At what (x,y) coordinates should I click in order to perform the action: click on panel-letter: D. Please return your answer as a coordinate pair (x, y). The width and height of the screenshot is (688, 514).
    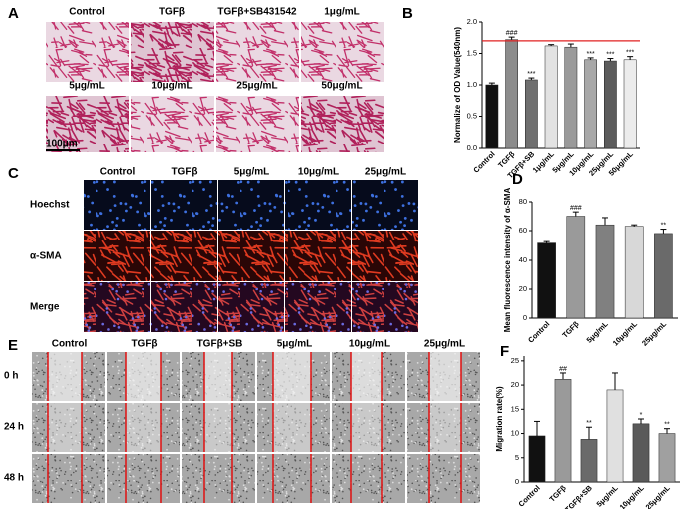
    Looking at the image, I should click on (517, 179).